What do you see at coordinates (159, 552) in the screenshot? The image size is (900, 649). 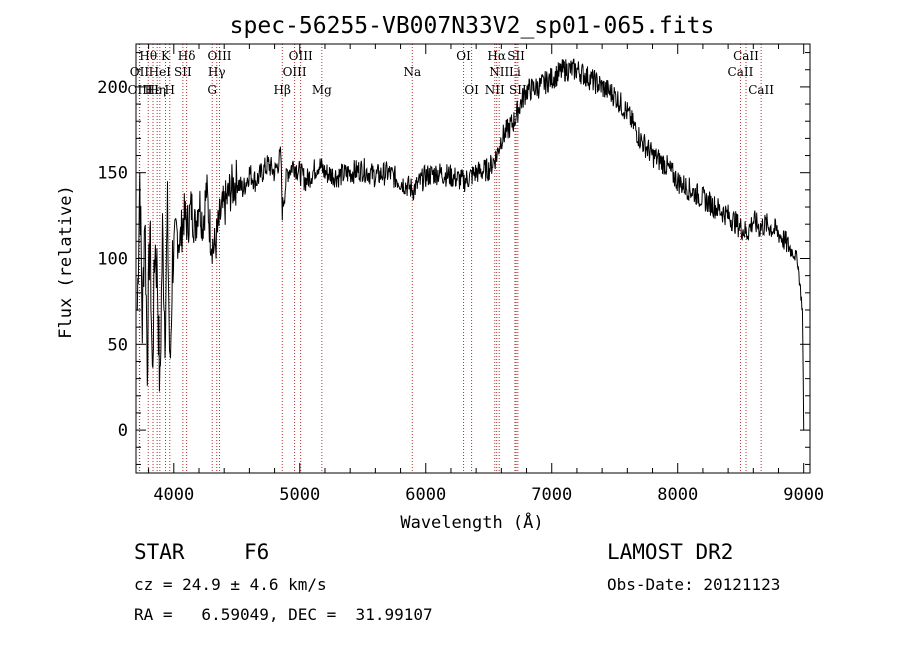 I see `object-class: STAR` at bounding box center [159, 552].